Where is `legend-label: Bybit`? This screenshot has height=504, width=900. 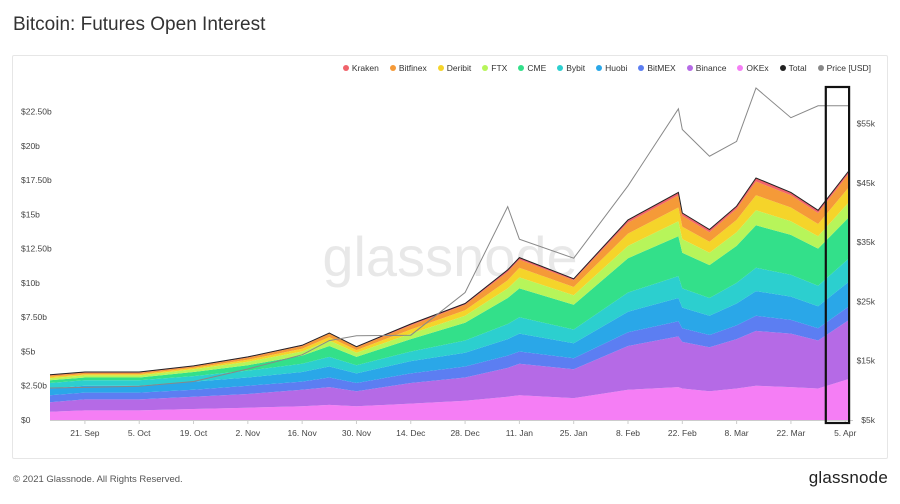 legend-label: Bybit is located at coordinates (576, 68).